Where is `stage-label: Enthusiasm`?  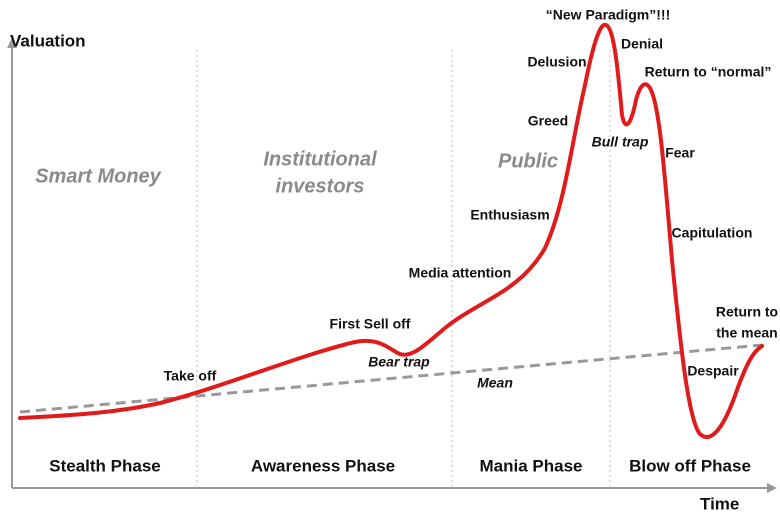 stage-label: Enthusiasm is located at coordinates (509, 215).